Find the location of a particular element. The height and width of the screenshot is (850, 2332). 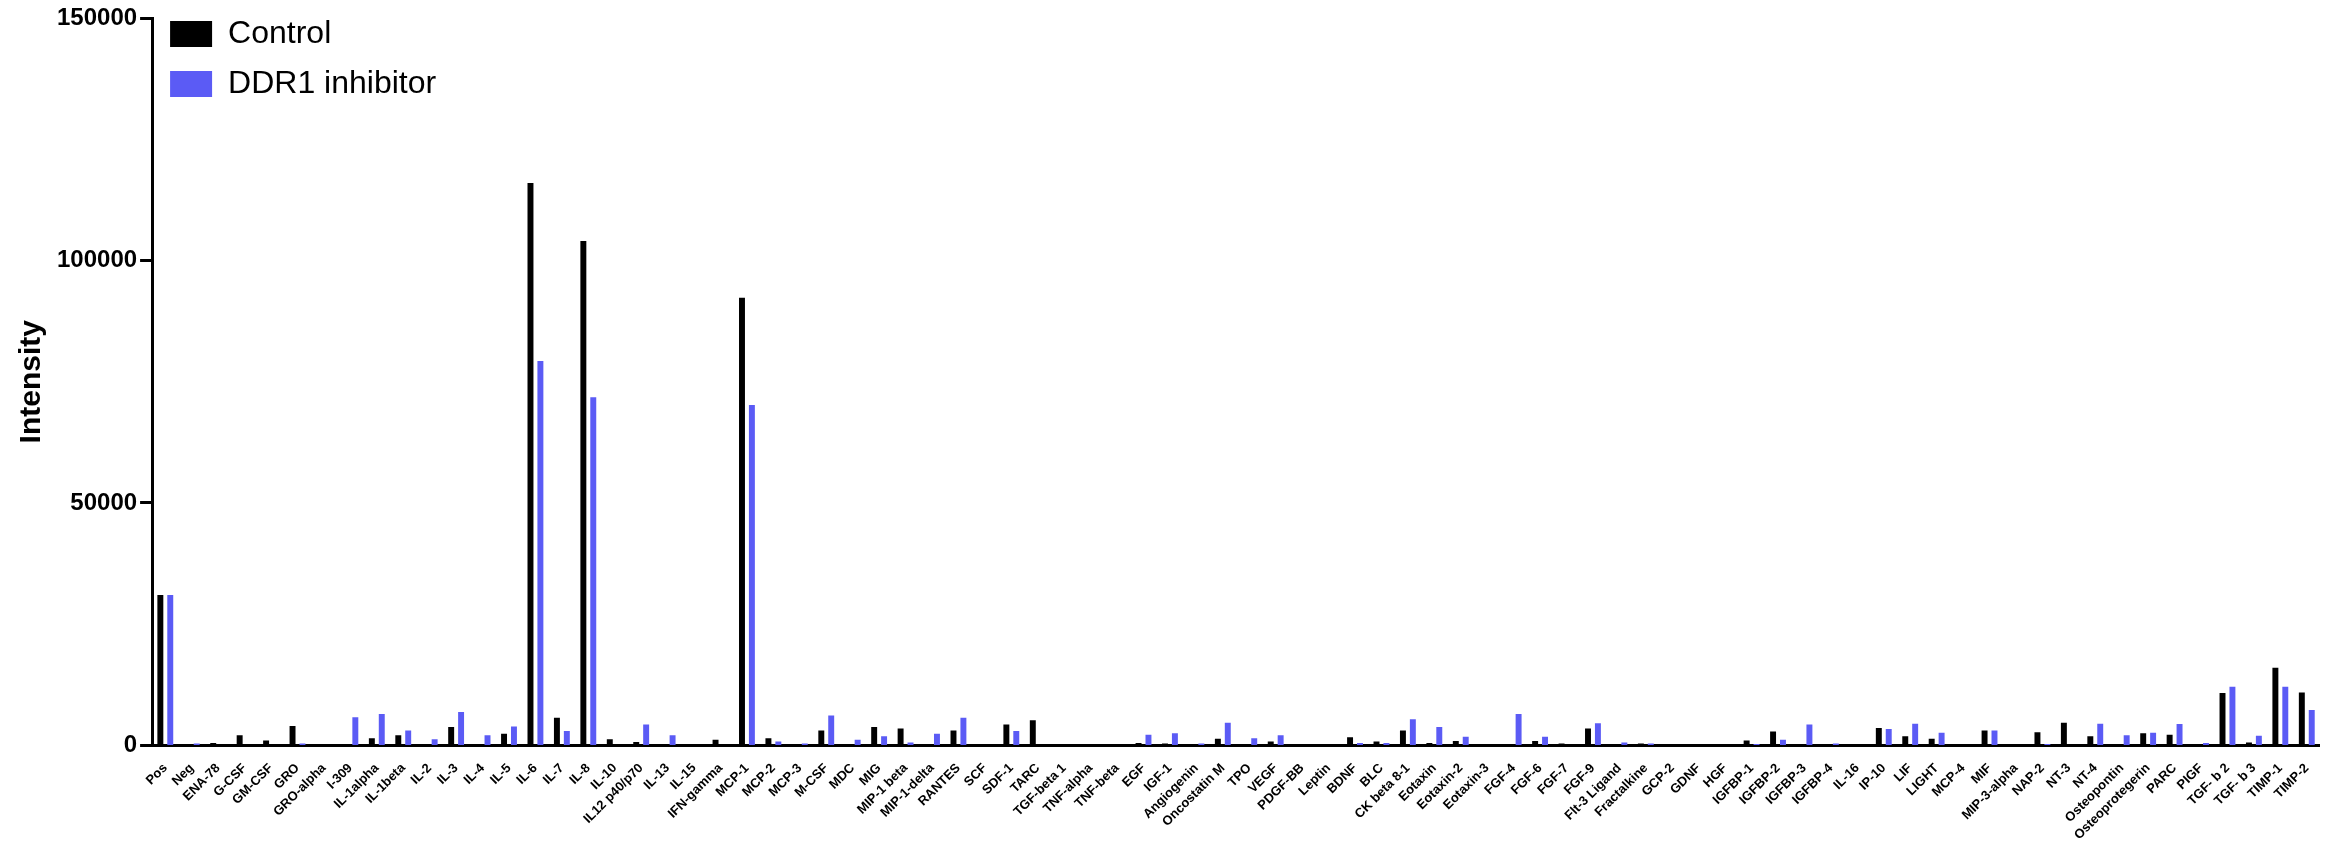

x-tick-label: Pos is located at coordinates (156, 774).